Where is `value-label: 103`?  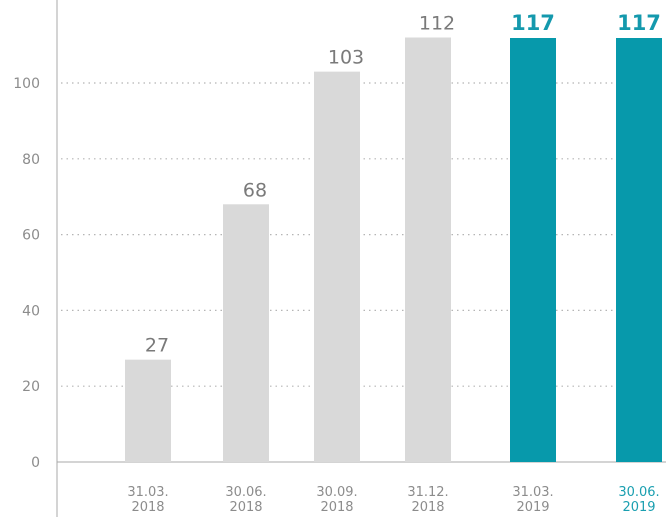
value-label: 103 is located at coordinates (346, 58).